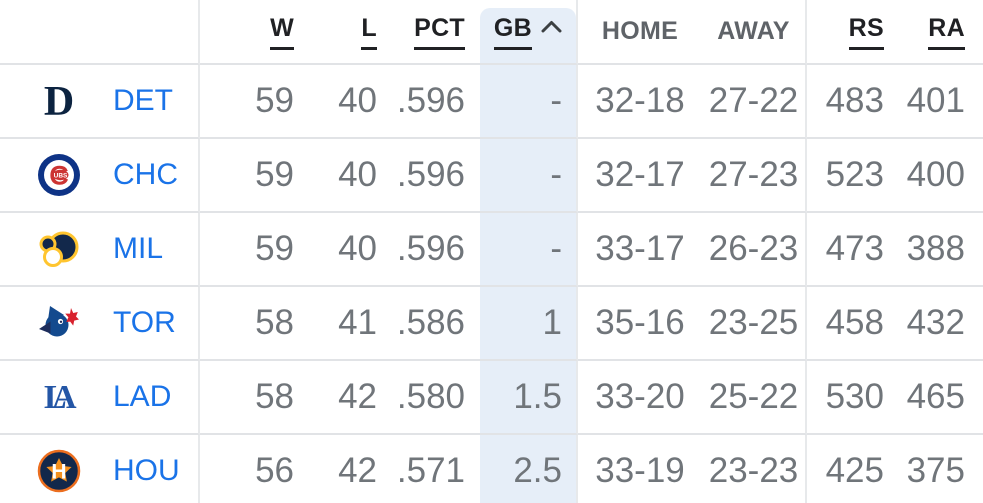 The height and width of the screenshot is (503, 983). I want to click on team-column-header, so click(100, 32).